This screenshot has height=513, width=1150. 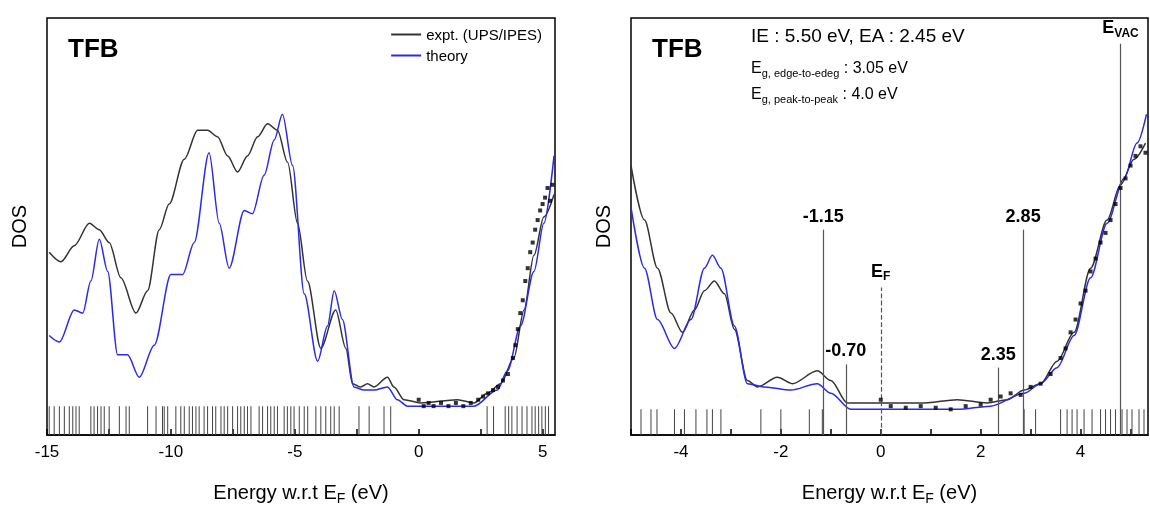 I want to click on x-tick-label: -5, so click(x=295, y=451).